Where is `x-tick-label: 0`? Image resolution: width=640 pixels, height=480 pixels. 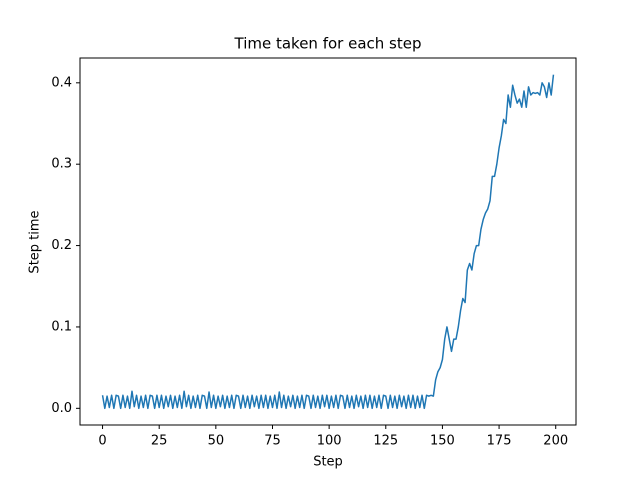 x-tick-label: 0 is located at coordinates (102, 441).